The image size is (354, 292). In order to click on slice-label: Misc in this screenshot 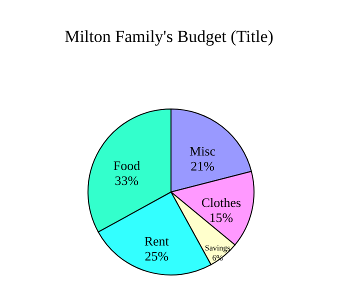, I will do `click(203, 150)`.